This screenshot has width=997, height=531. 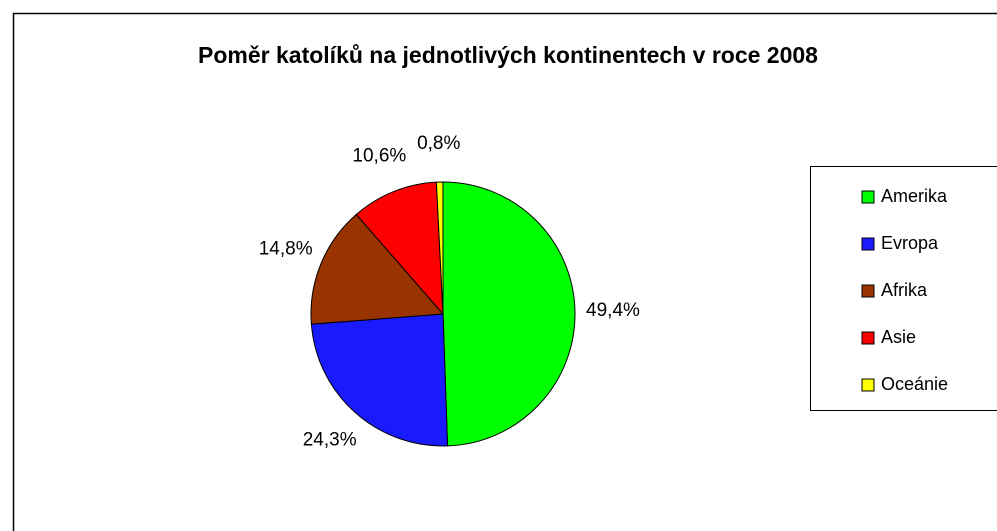 I want to click on legend-label: Amerika, so click(x=914, y=196).